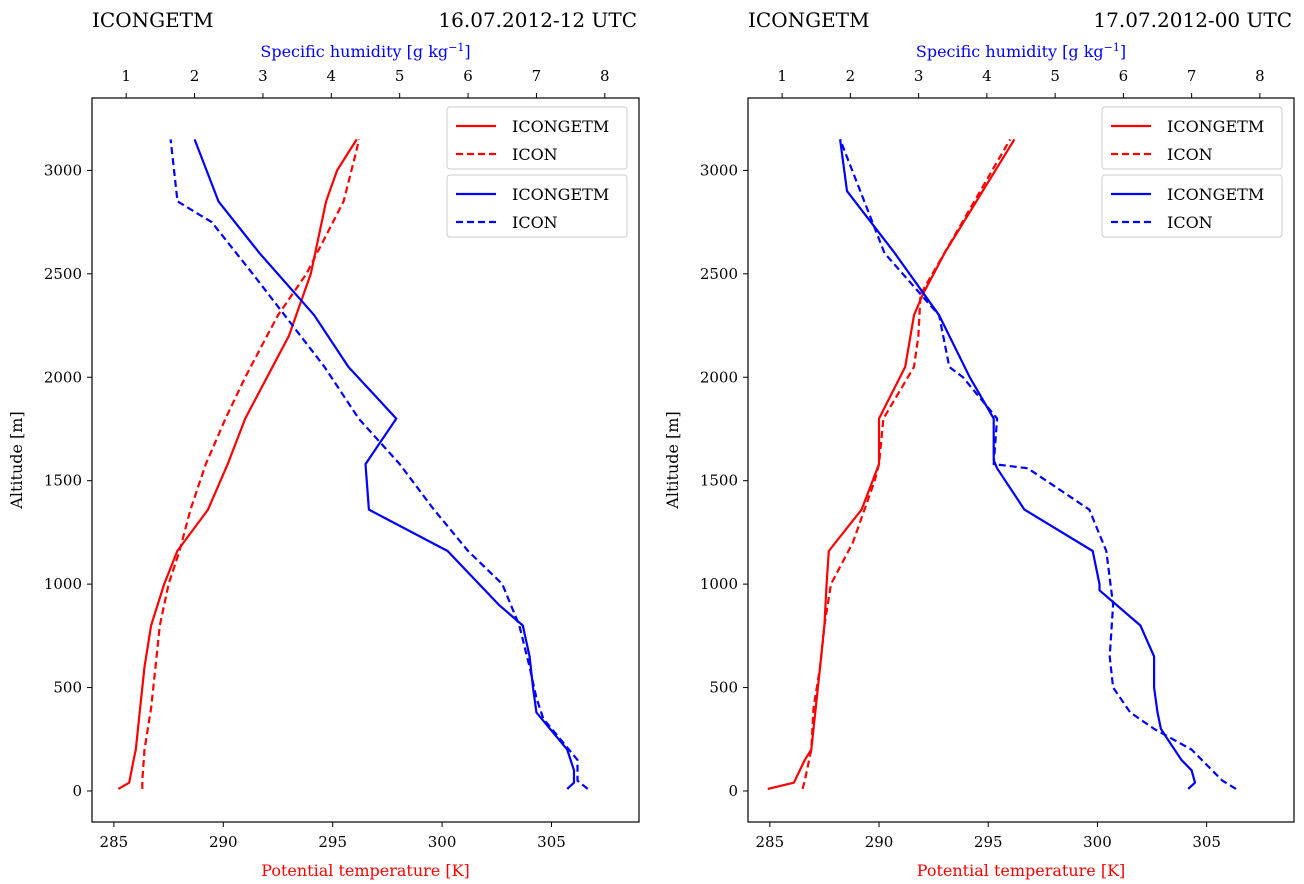 The width and height of the screenshot is (1304, 884). I want to click on chart-title-right: 16.07.2012-12 UTC, so click(537, 20).